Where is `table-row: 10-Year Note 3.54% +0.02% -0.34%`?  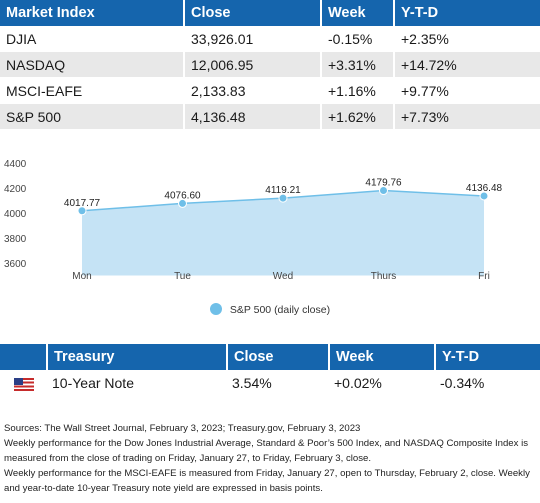 table-row: 10-Year Note 3.54% +0.02% -0.34% is located at coordinates (270, 383).